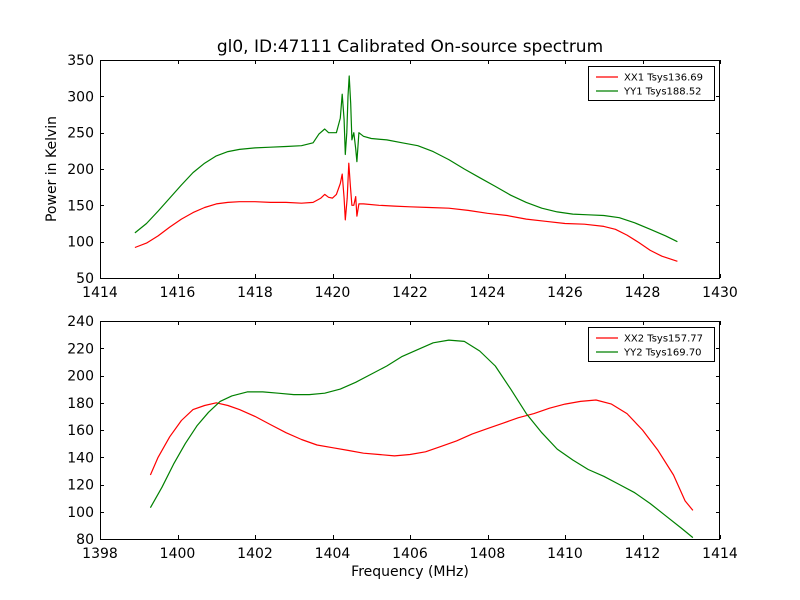  Describe the element at coordinates (85, 279) in the screenshot. I see `top-y-tick-label: 50` at that location.